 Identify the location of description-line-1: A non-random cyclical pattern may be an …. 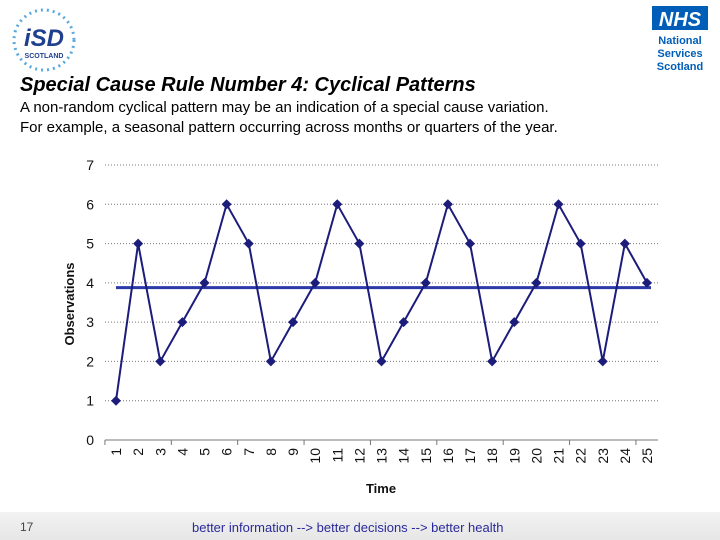
(284, 107).